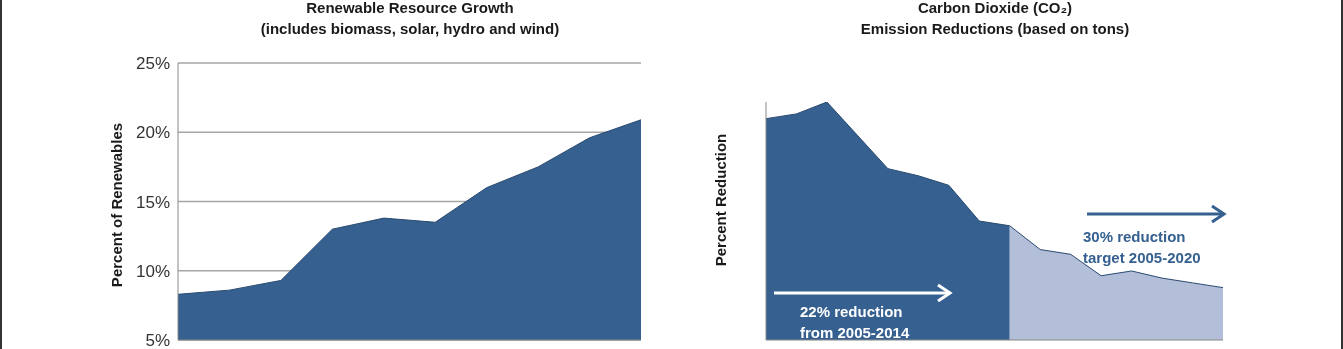  What do you see at coordinates (152, 271) in the screenshot?
I see `y-tick-label: 10%` at bounding box center [152, 271].